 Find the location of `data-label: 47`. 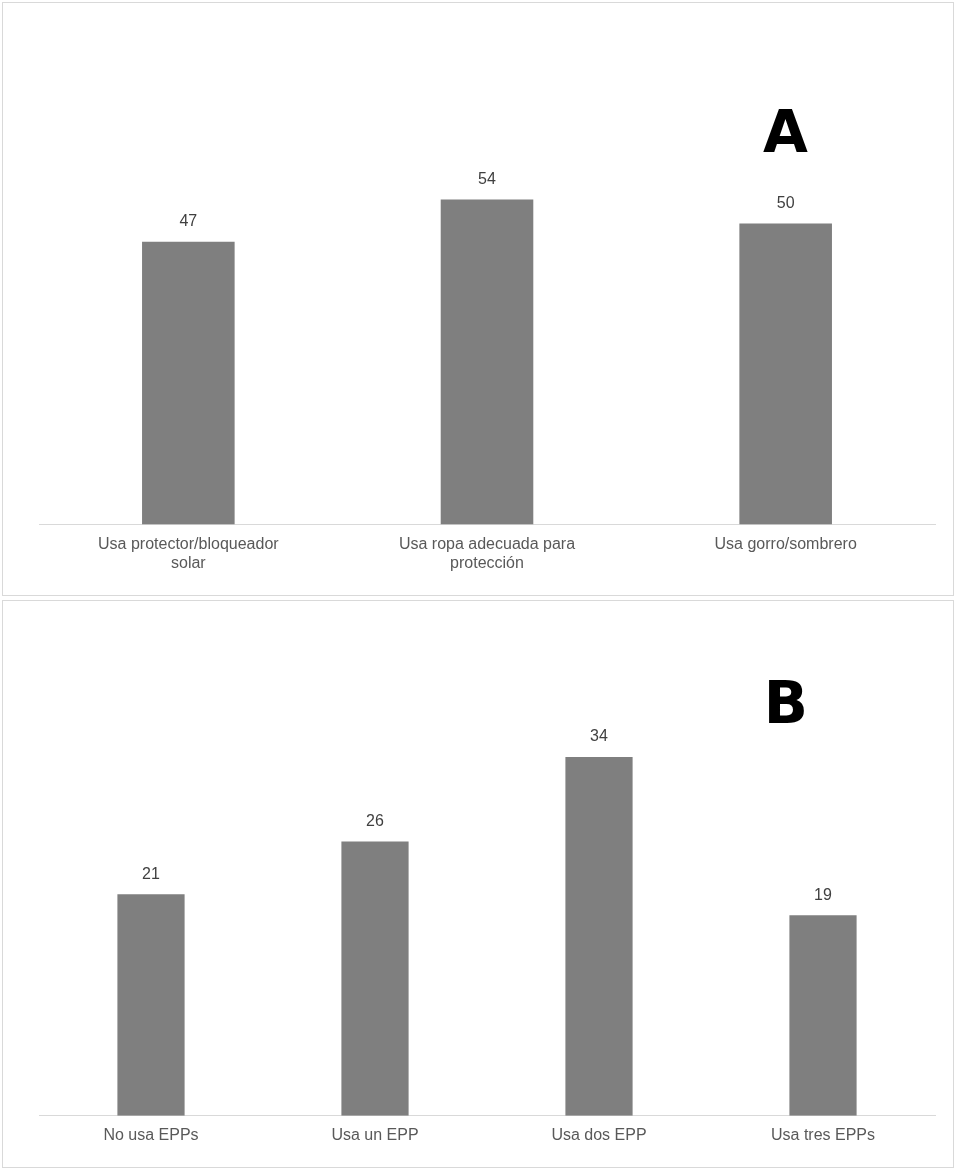

data-label: 47 is located at coordinates (188, 221).